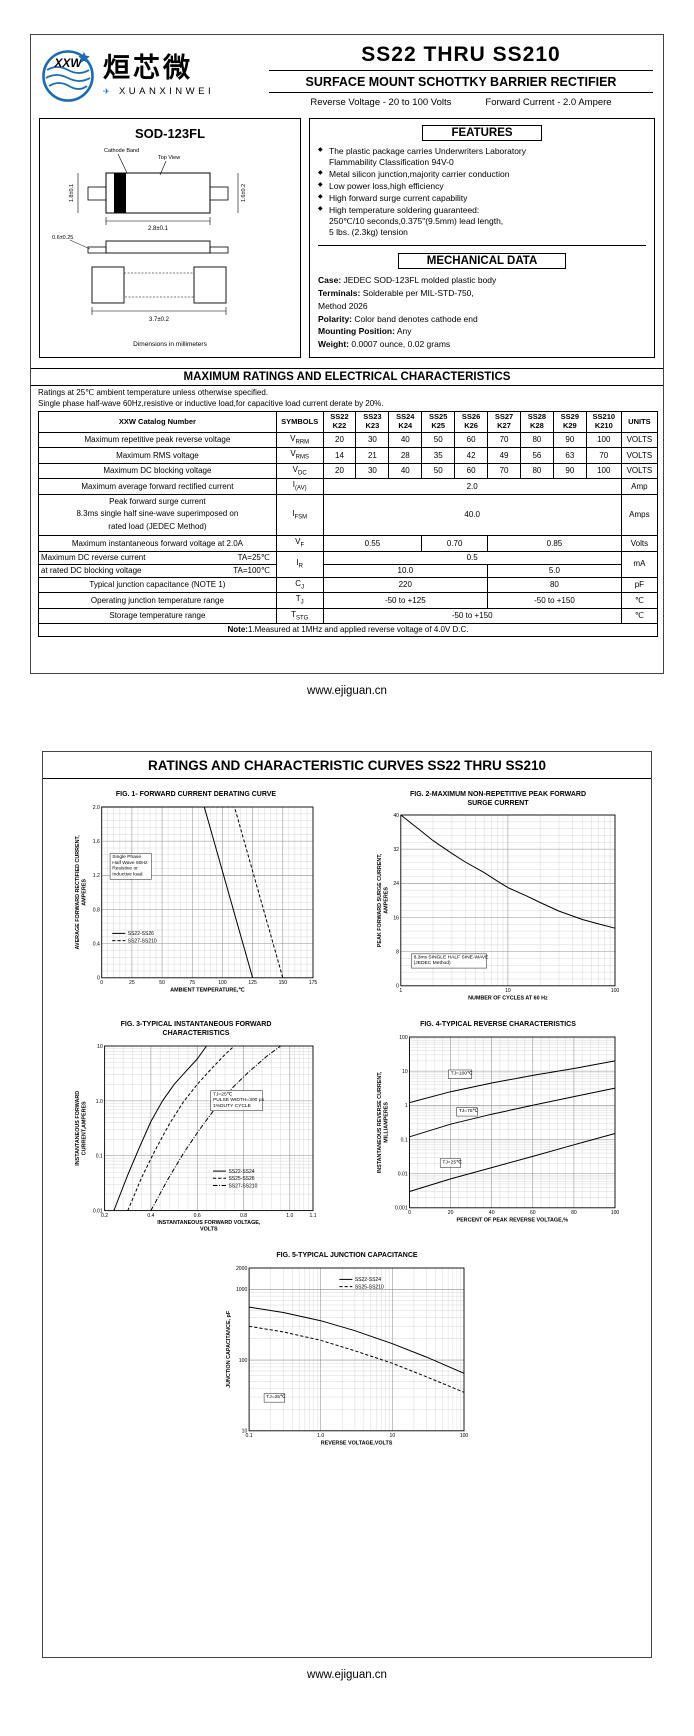  I want to click on mech-row-mounting: Mounting Position: Any, so click(365, 331).